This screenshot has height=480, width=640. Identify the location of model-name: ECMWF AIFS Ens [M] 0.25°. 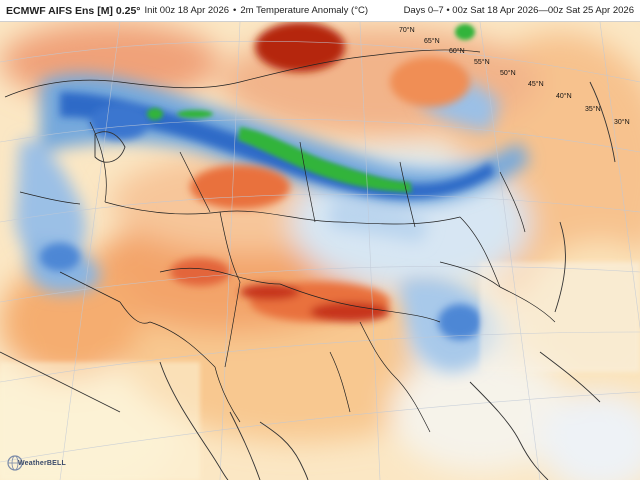
(73, 10).